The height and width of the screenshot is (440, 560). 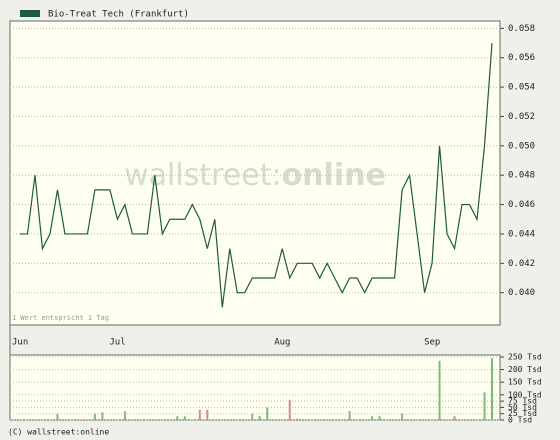 I want to click on y-tick-label: 150 Tsd, so click(x=525, y=382).